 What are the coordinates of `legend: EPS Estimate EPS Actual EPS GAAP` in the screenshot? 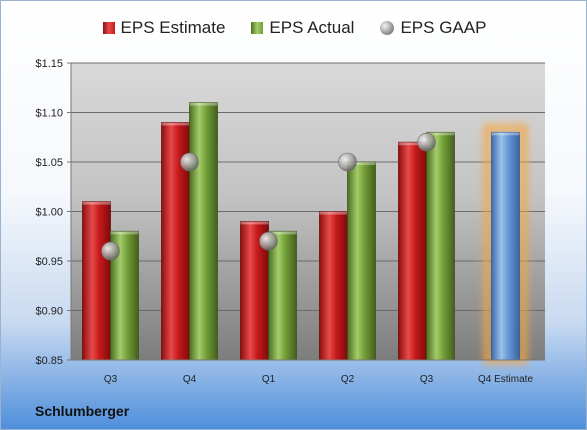 It's located at (293, 28).